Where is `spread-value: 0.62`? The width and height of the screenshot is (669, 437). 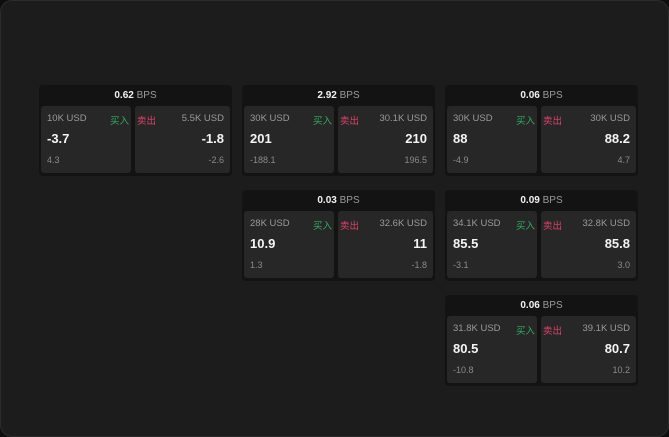
spread-value: 0.62 is located at coordinates (124, 95).